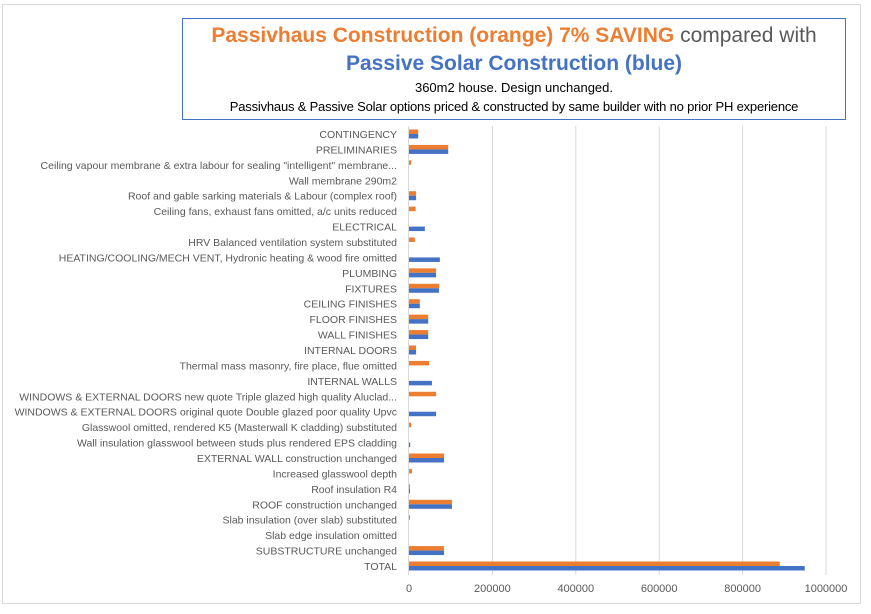 This screenshot has width=871, height=614. What do you see at coordinates (745, 35) in the screenshot?
I see `title-compared: compared with` at bounding box center [745, 35].